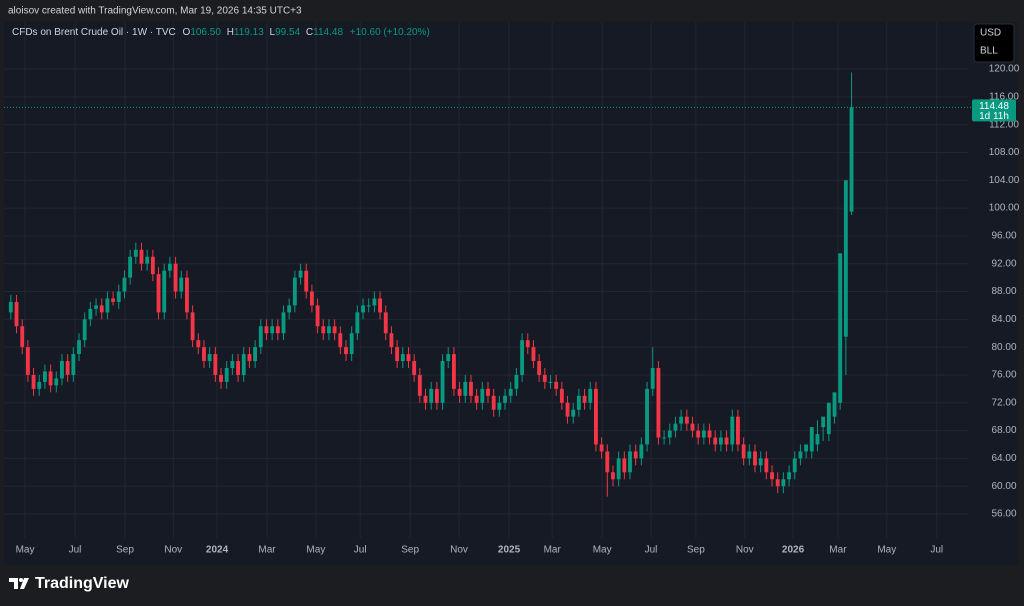 The width and height of the screenshot is (1024, 606). I want to click on h-label: H, so click(230, 32).